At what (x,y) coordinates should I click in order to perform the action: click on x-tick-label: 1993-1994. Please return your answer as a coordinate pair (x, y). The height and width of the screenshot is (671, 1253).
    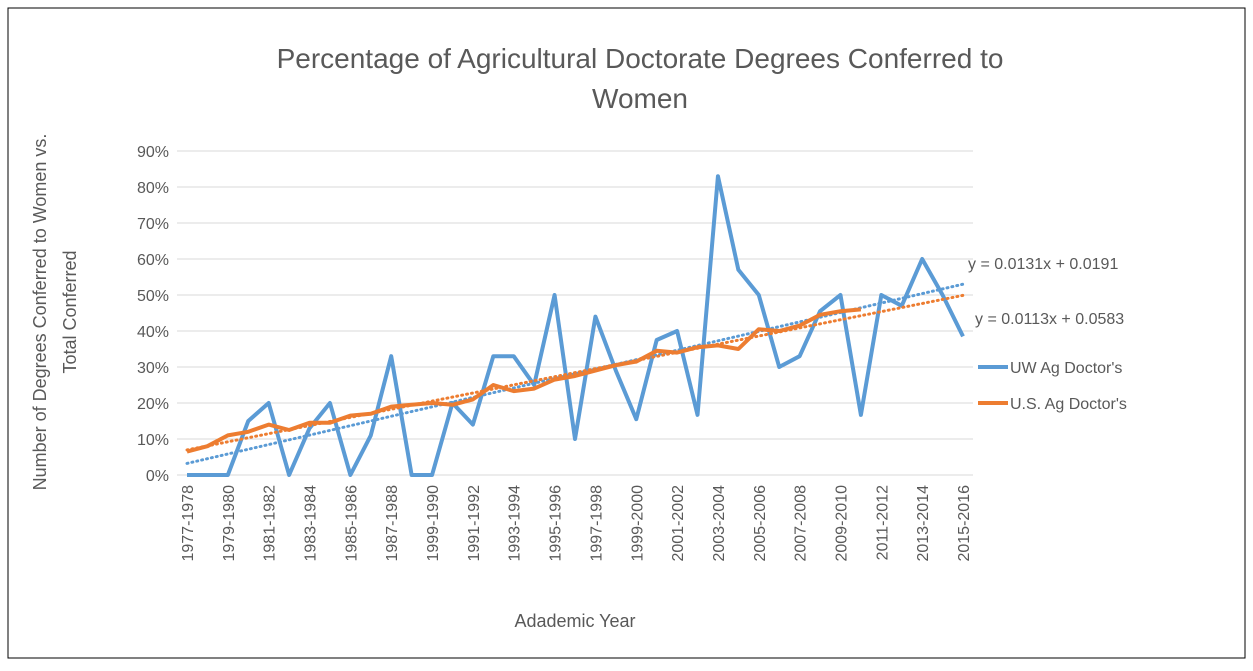
    Looking at the image, I should click on (515, 523).